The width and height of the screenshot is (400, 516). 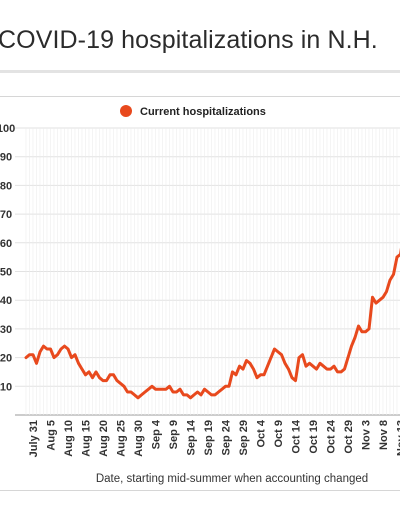 I want to click on y-tick-label: 30, so click(x=6, y=330).